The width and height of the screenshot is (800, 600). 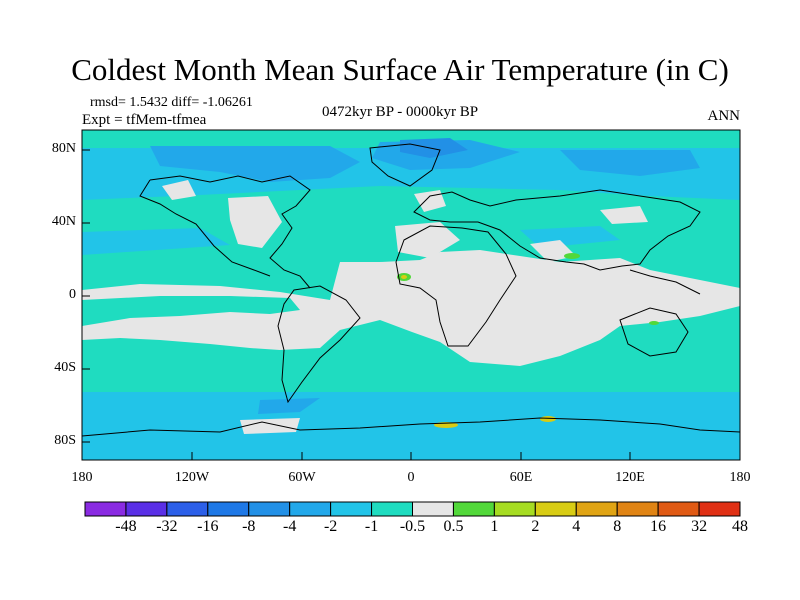 I want to click on season-text: ANN, so click(x=724, y=116).